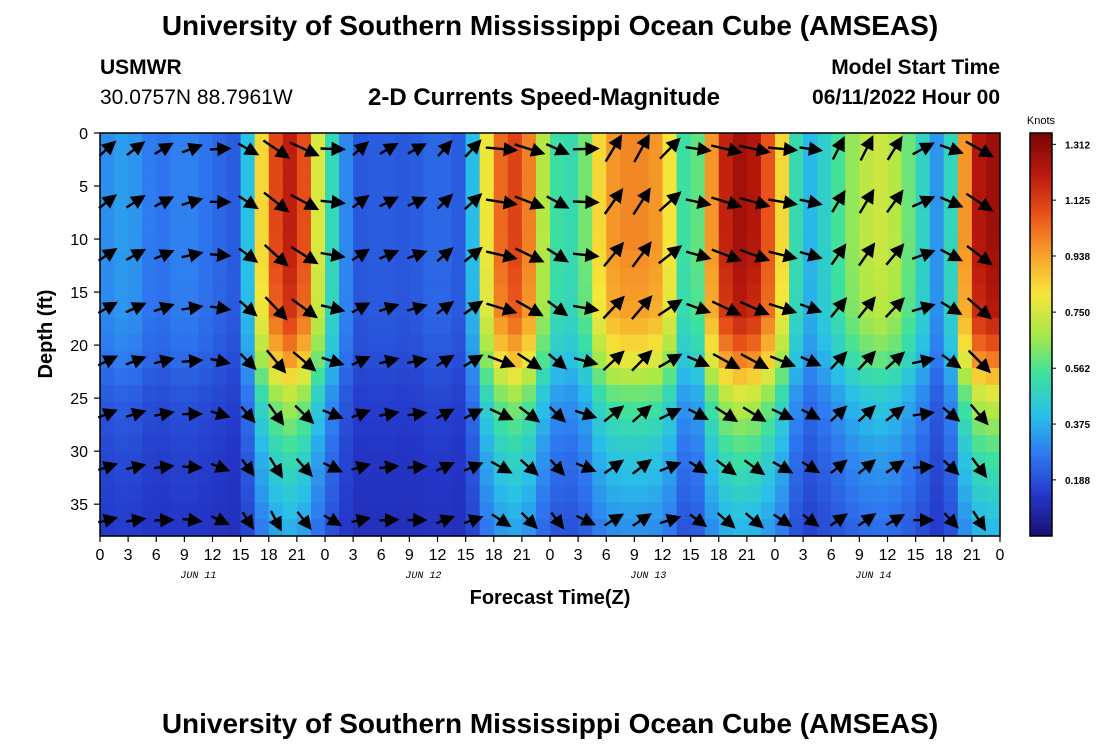 This screenshot has height=750, width=1100. I want to click on x-tick-label: 9, so click(859, 555).